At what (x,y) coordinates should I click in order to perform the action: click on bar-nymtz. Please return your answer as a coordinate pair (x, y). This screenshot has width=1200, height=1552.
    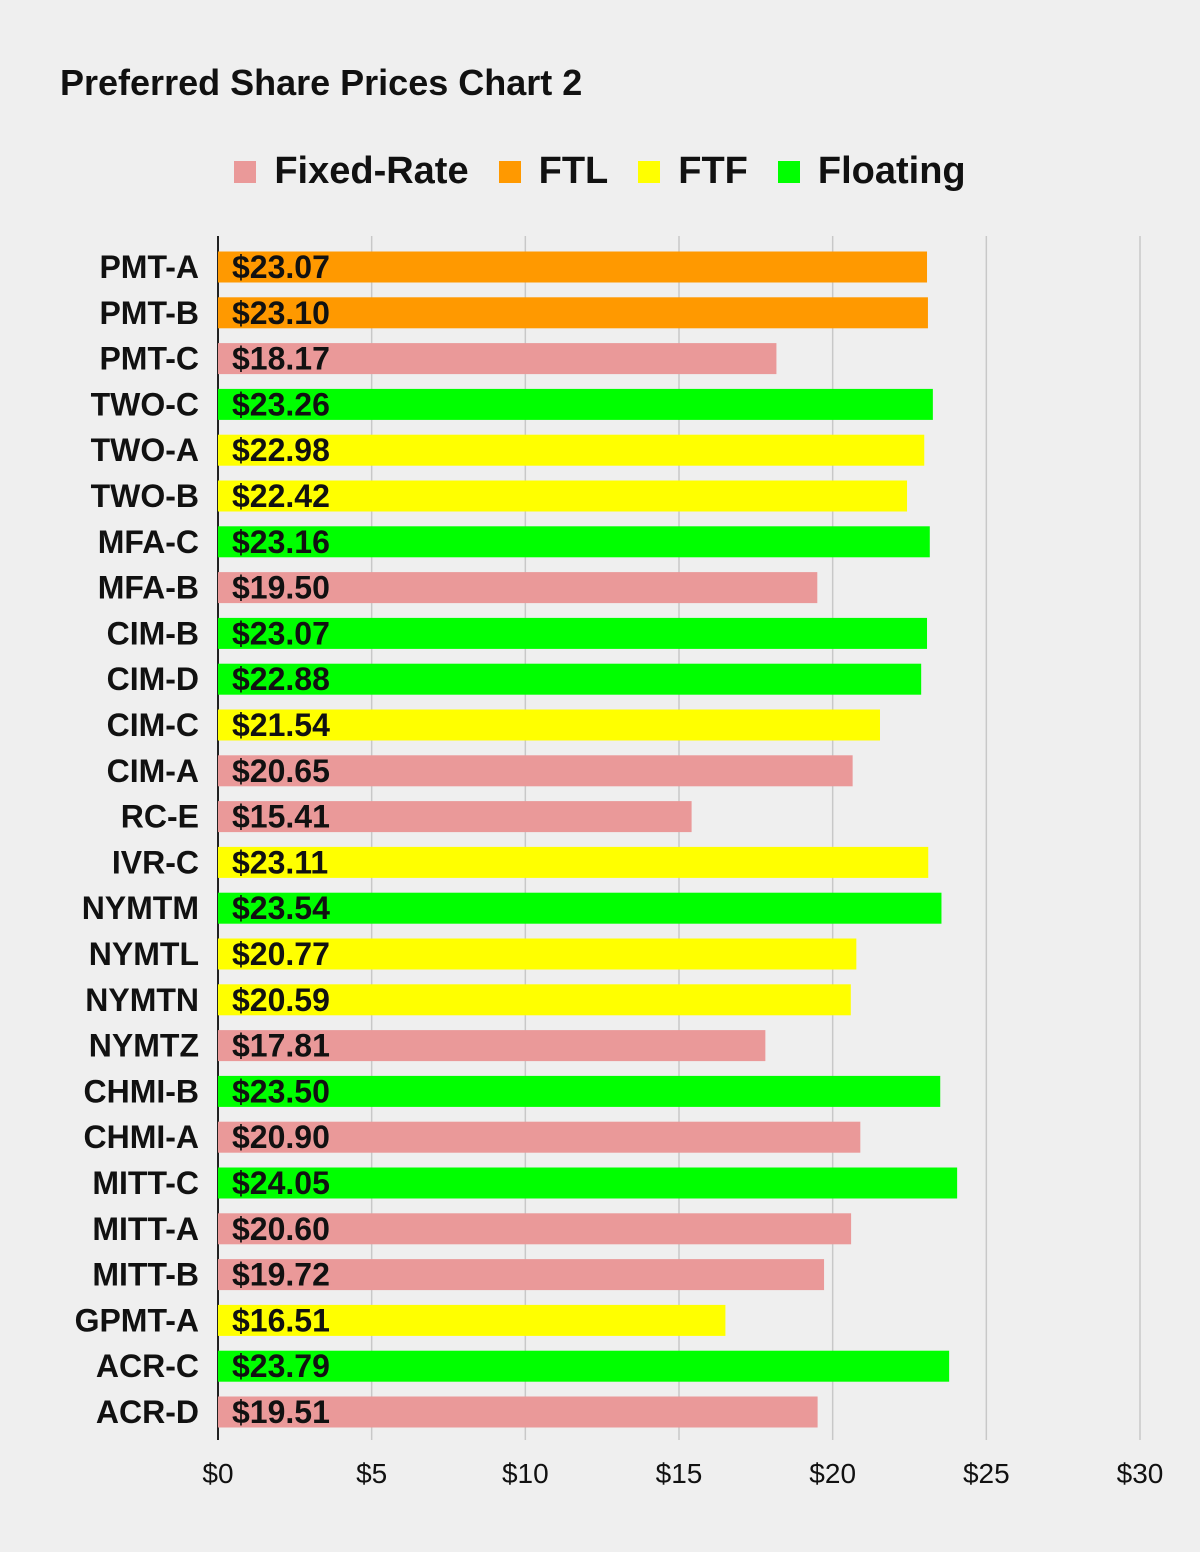
    Looking at the image, I should click on (492, 1046).